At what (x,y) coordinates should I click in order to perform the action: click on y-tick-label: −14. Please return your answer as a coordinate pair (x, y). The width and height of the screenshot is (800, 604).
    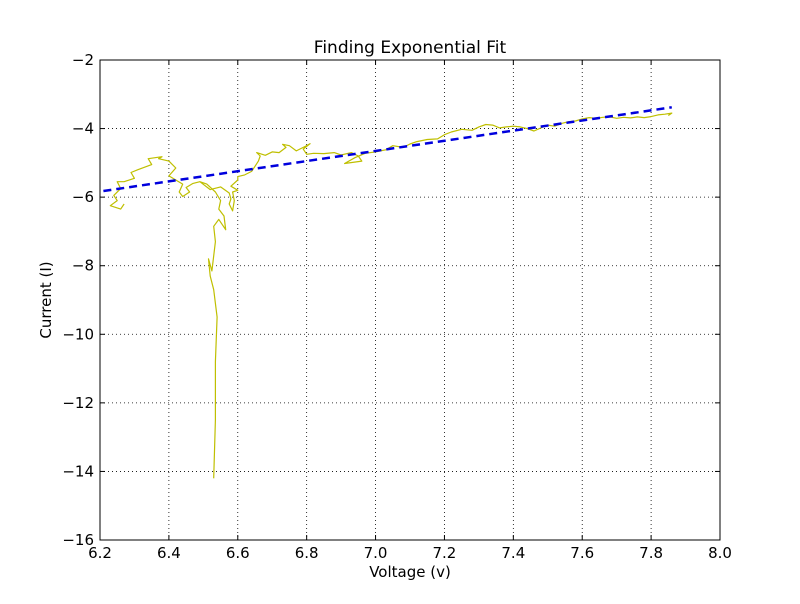
    Looking at the image, I should click on (78, 471).